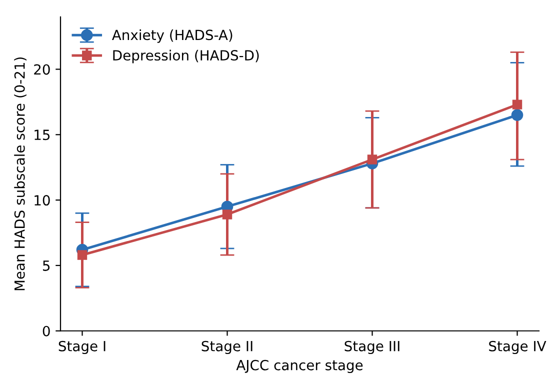  Describe the element at coordinates (186, 57) in the screenshot. I see `legend-label: Depression (HADS-D)` at that location.